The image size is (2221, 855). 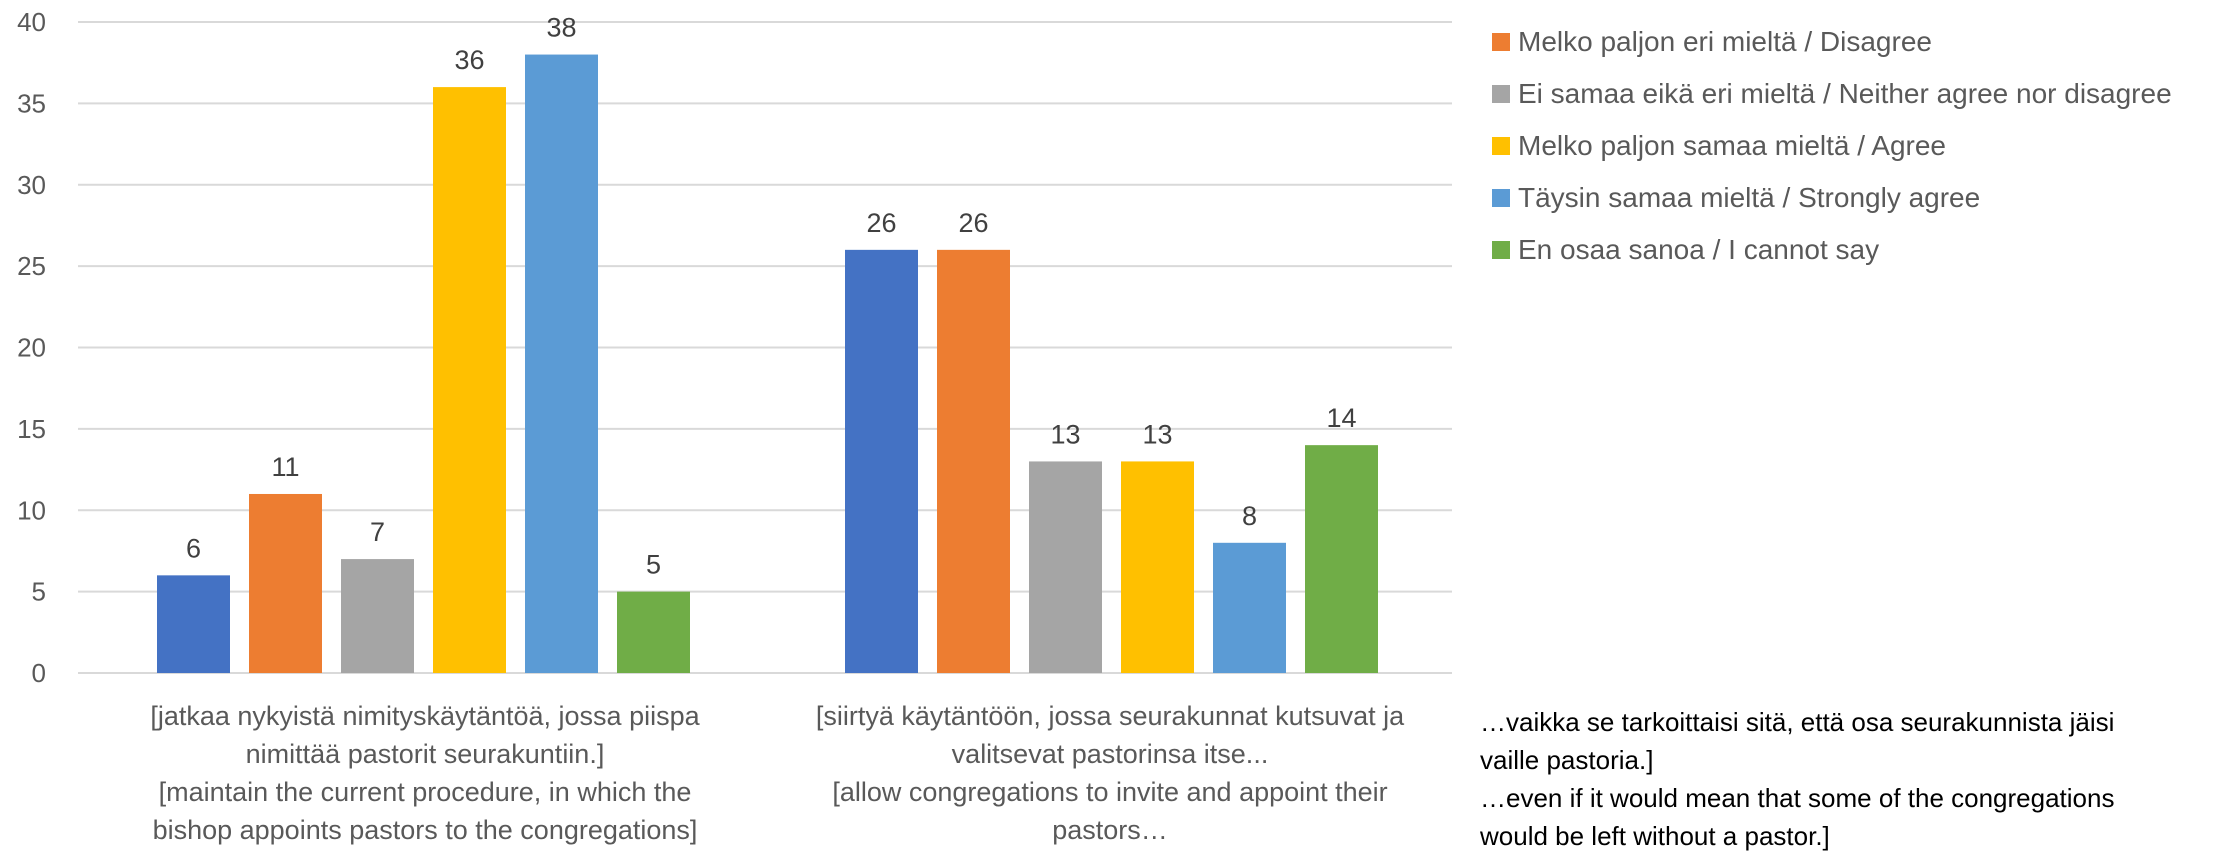 I want to click on y-tick-label: 15, so click(x=31, y=429).